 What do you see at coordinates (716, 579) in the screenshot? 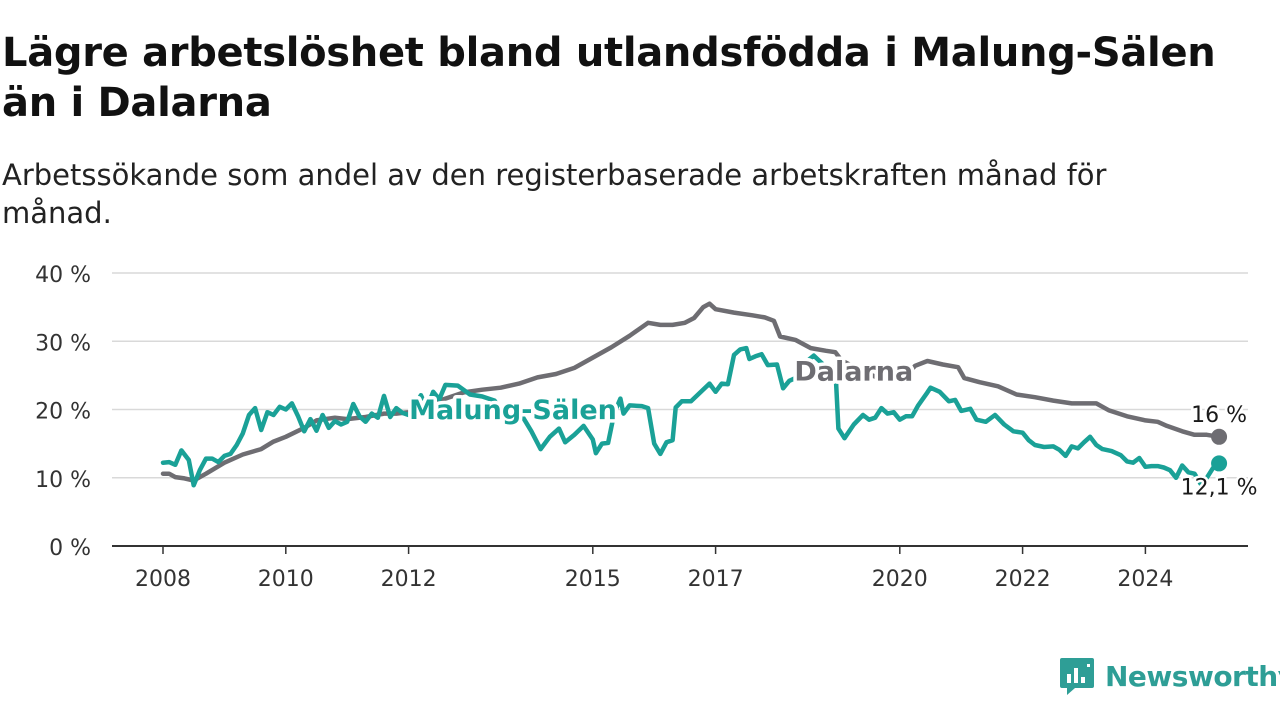
I see `x-tick-label: 2017` at bounding box center [716, 579].